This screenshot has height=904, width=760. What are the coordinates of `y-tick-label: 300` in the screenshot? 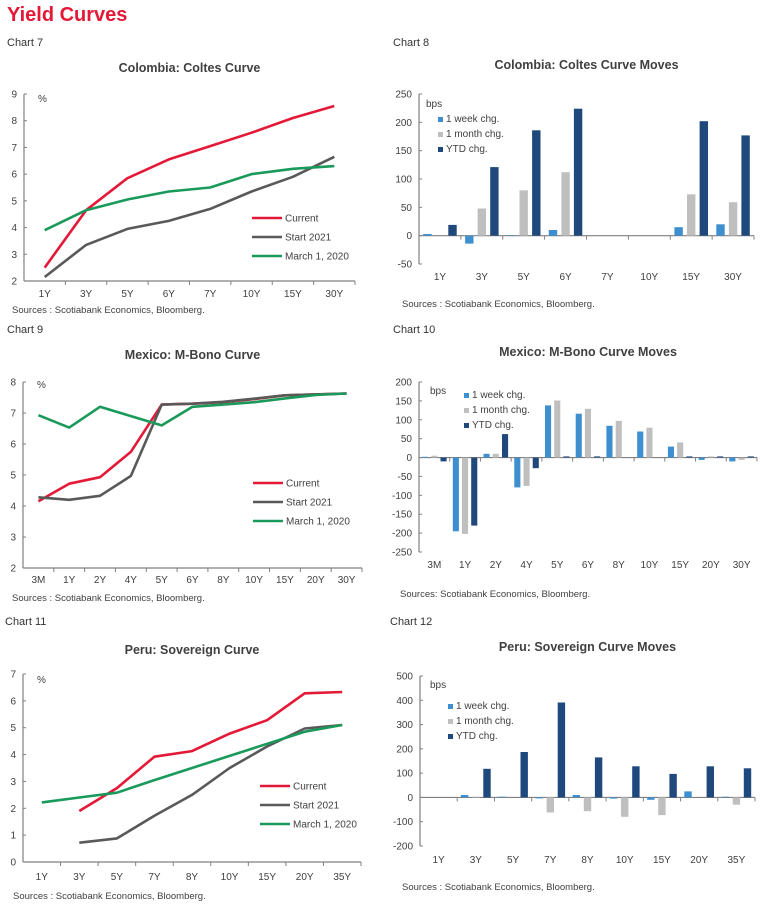 It's located at (404, 725).